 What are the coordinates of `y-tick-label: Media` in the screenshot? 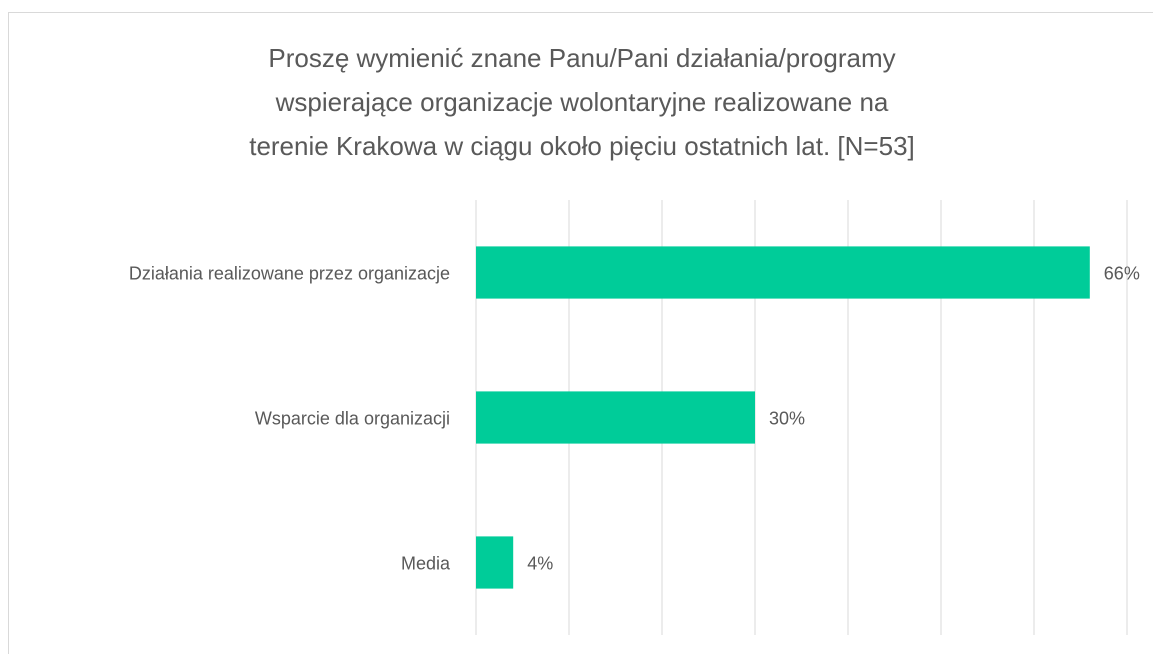 It's located at (426, 563).